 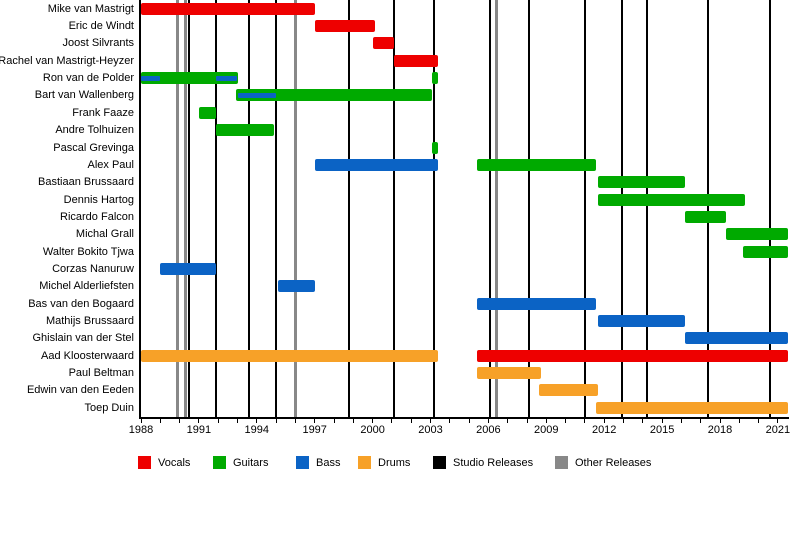 I want to click on legend-label: Drums, so click(x=394, y=463).